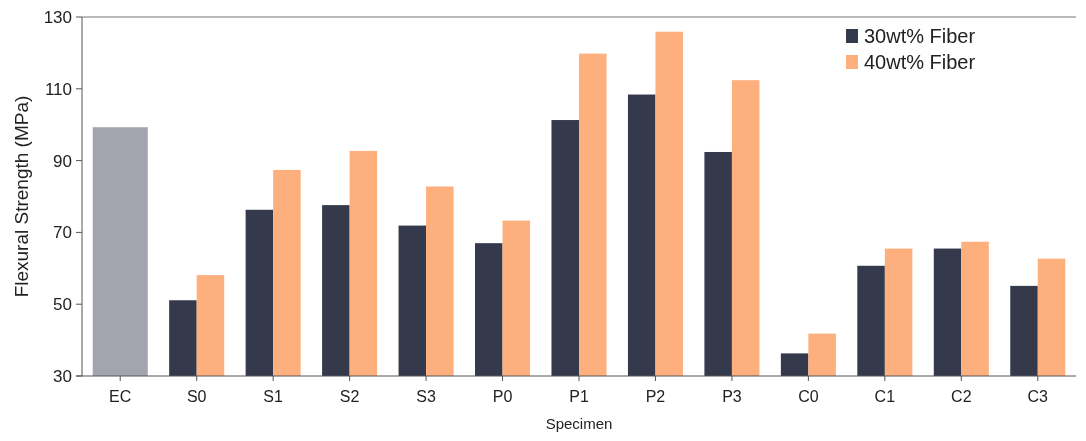 The width and height of the screenshot is (1086, 441). Describe the element at coordinates (502, 396) in the screenshot. I see `x-tick-label: P0` at that location.